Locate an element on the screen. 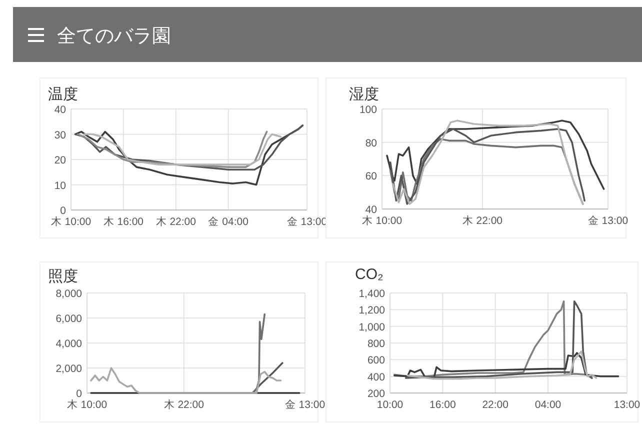 Image resolution: width=642 pixels, height=426 pixels. chart-title: 湿度 is located at coordinates (364, 94).